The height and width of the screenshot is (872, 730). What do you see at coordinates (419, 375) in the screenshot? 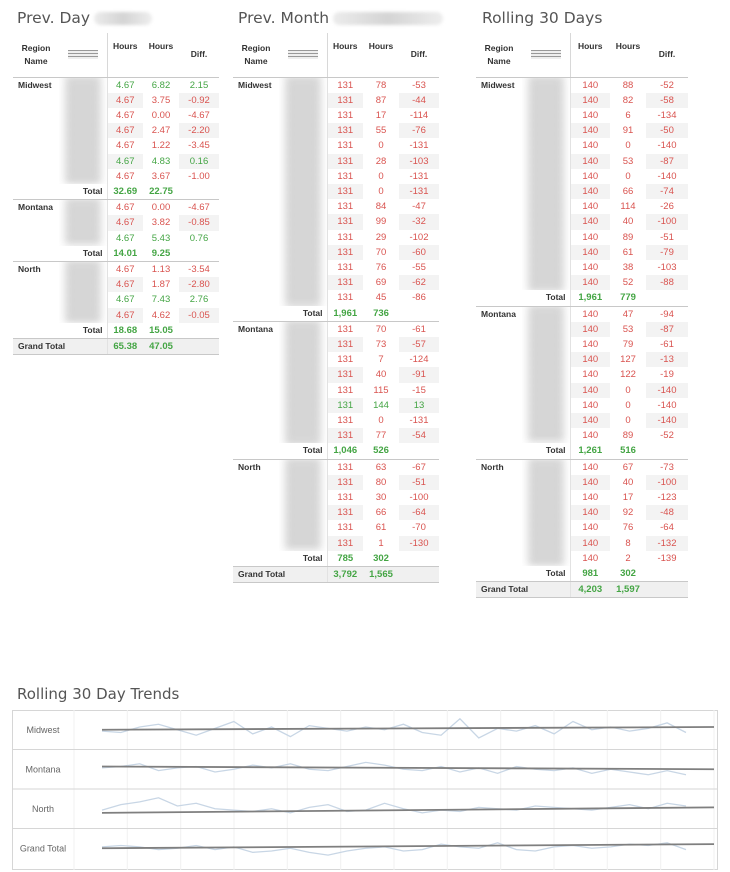
I see `diff-cell: -91` at bounding box center [419, 375].